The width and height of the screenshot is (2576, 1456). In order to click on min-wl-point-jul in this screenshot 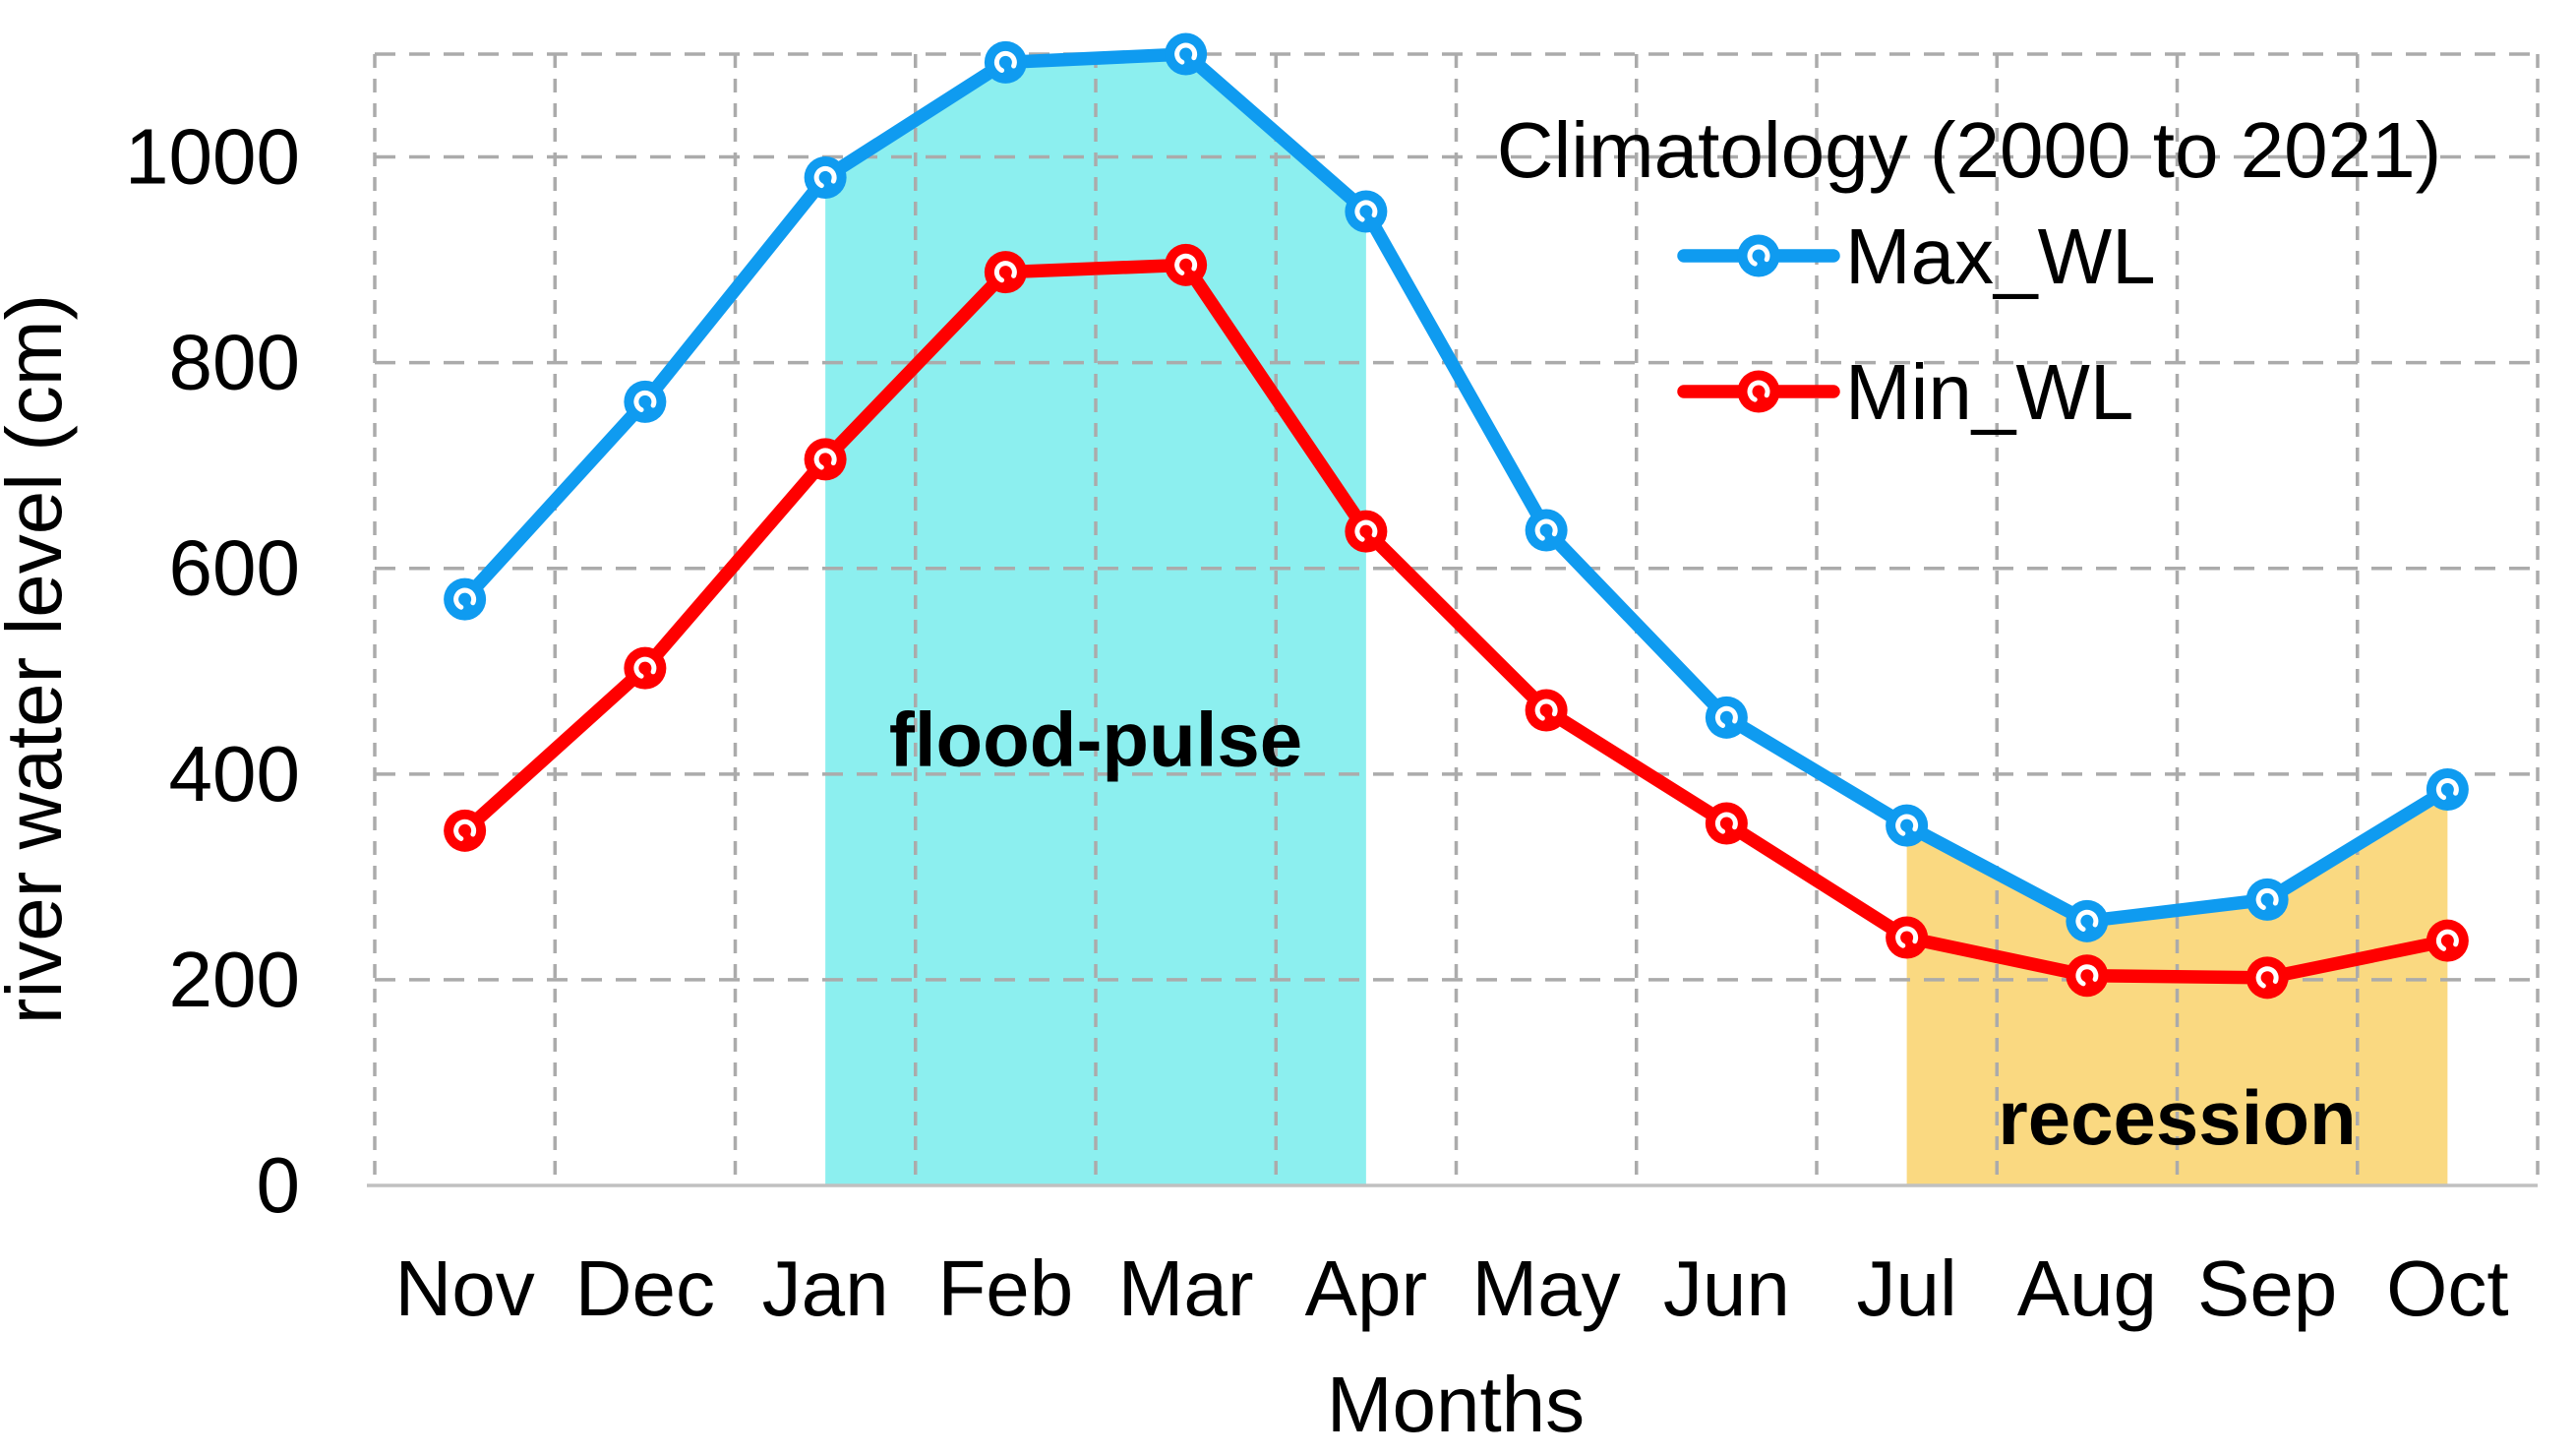, I will do `click(1907, 937)`.